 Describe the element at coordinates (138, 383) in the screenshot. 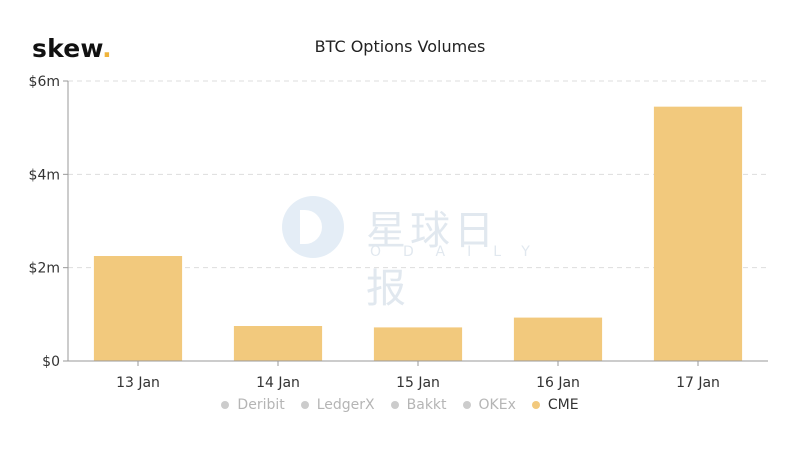

I see `x-tick-label: 13 Jan` at that location.